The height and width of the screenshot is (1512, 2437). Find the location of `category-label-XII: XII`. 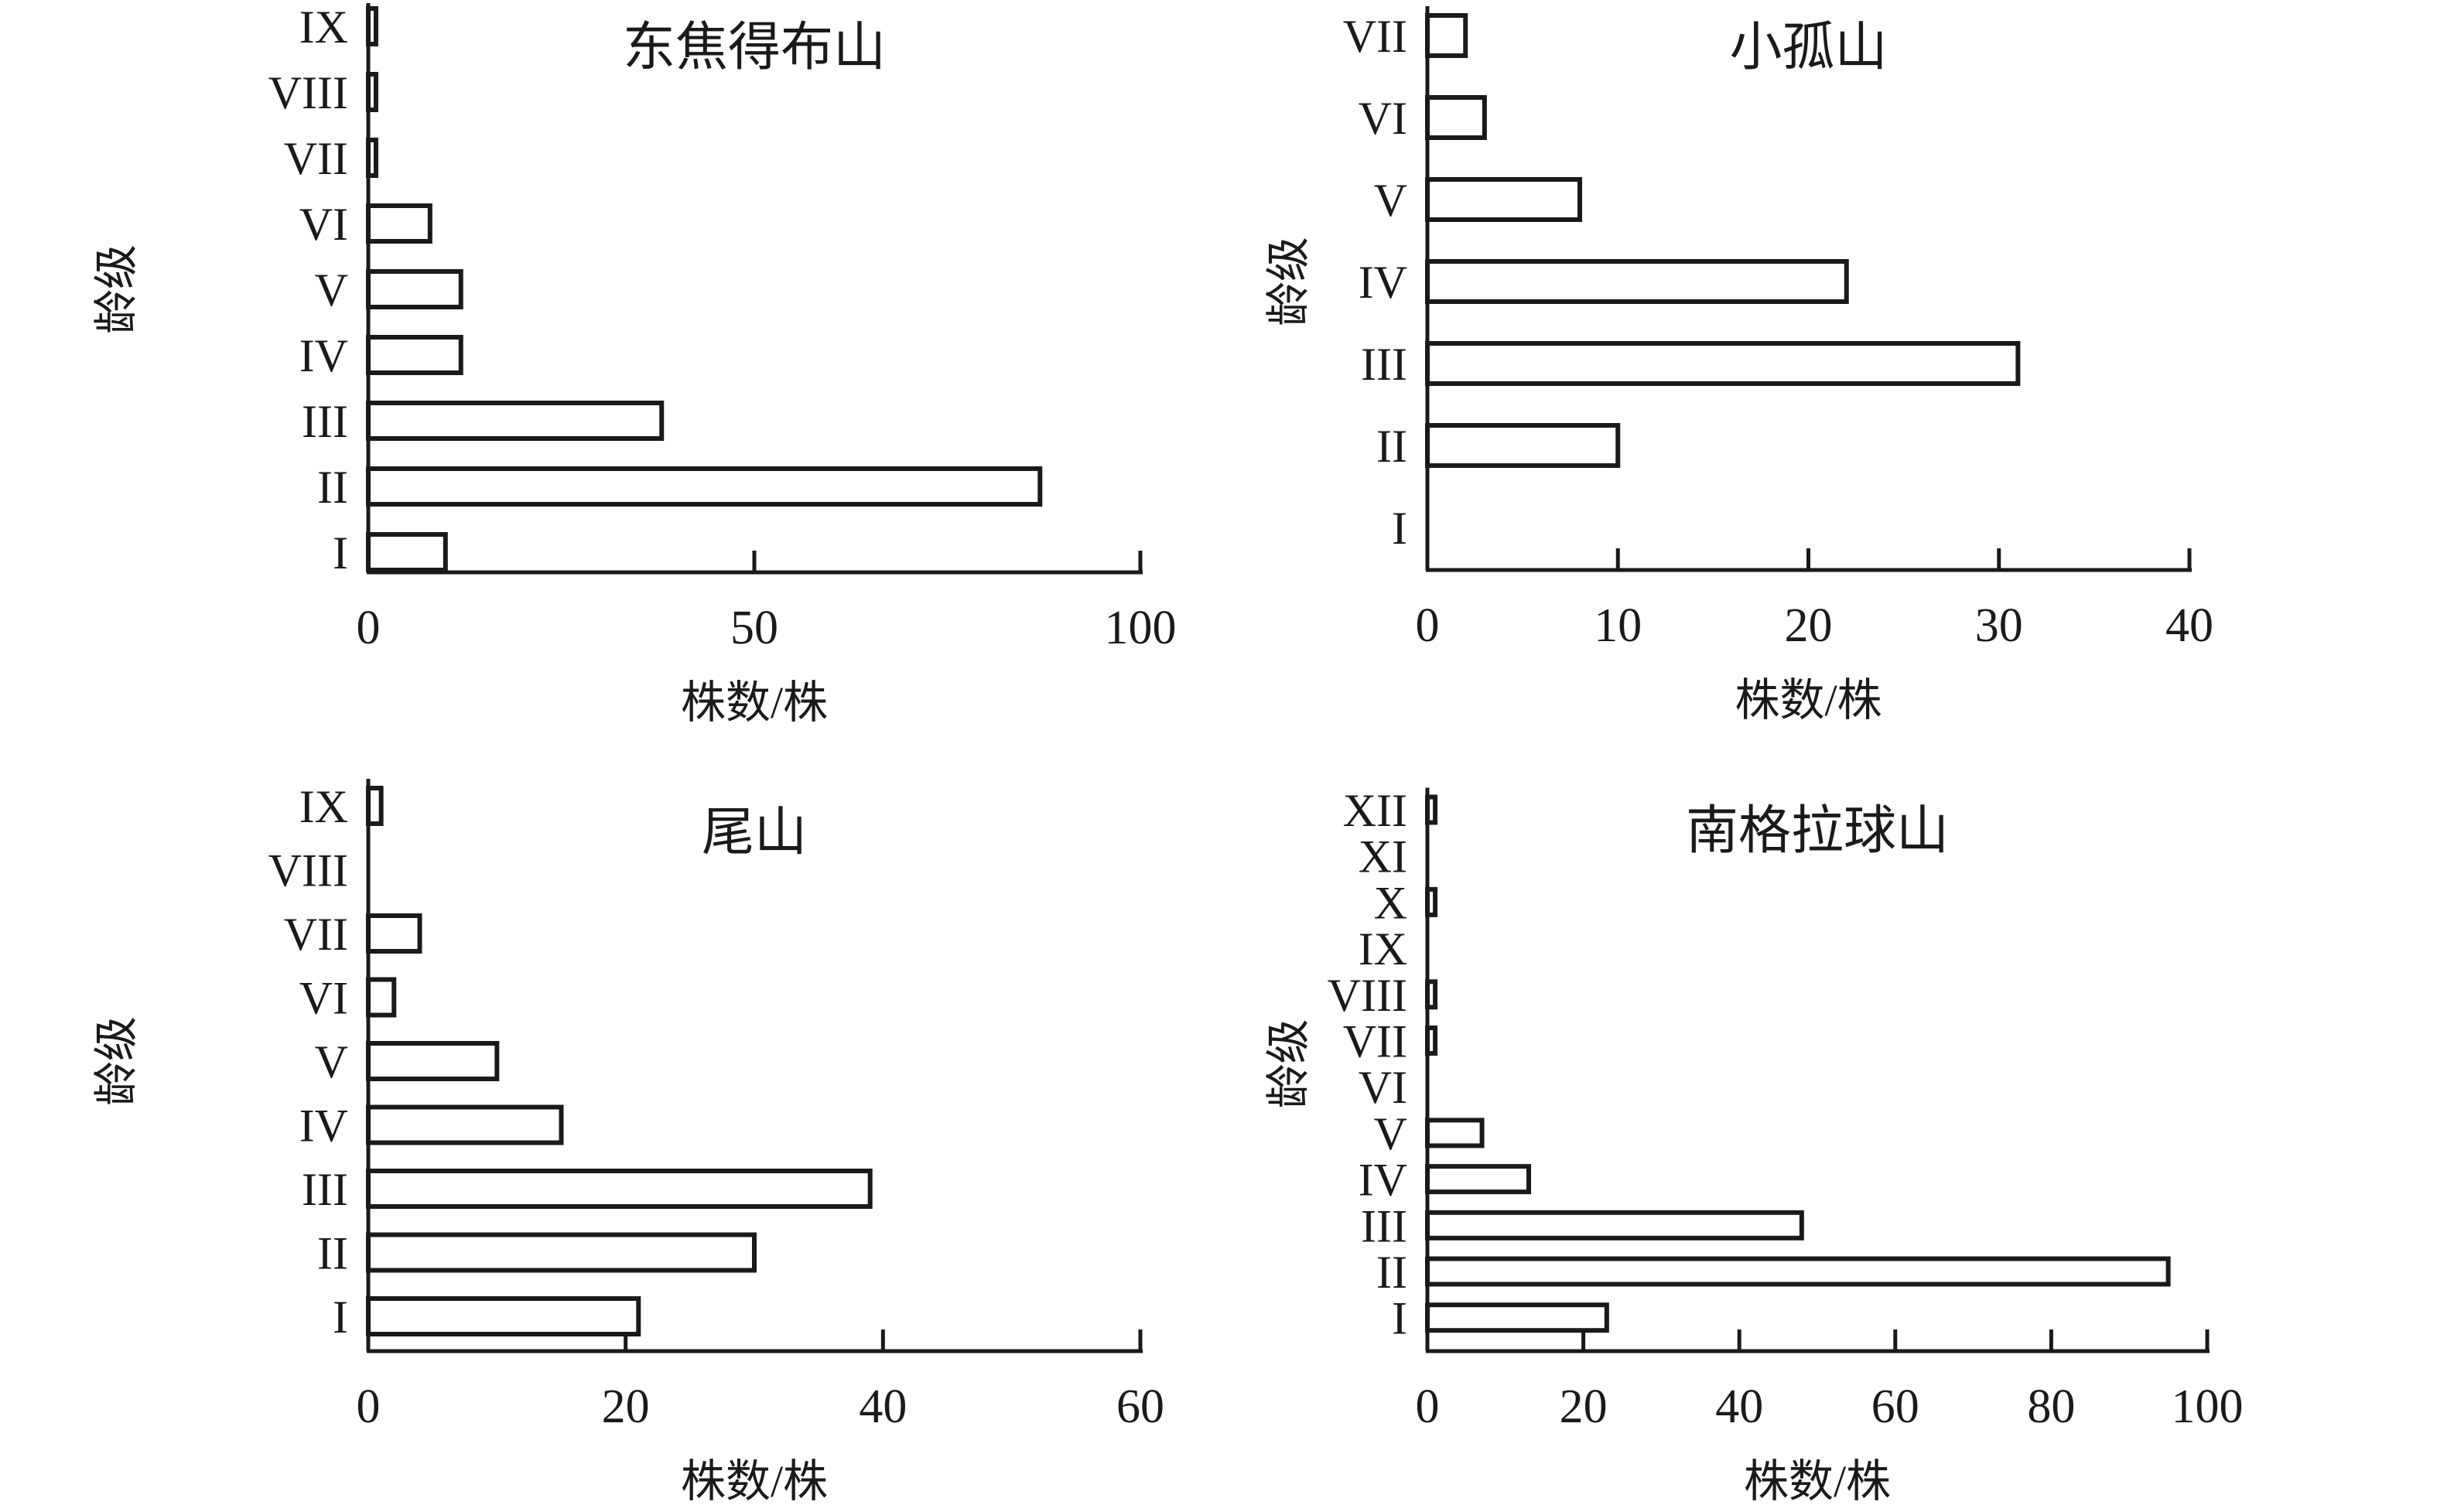

category-label-XII: XII is located at coordinates (1375, 810).